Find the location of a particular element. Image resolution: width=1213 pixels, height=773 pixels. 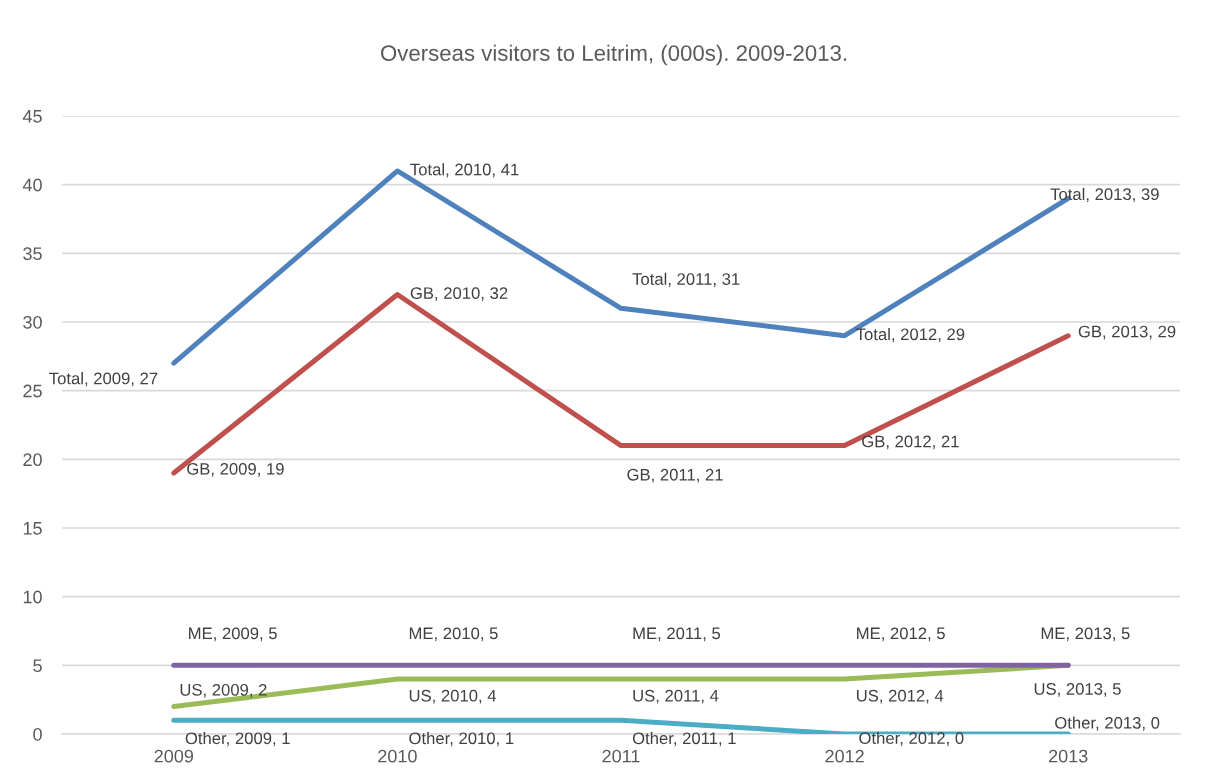

data-label: Other, 2009, 1 is located at coordinates (237, 739).